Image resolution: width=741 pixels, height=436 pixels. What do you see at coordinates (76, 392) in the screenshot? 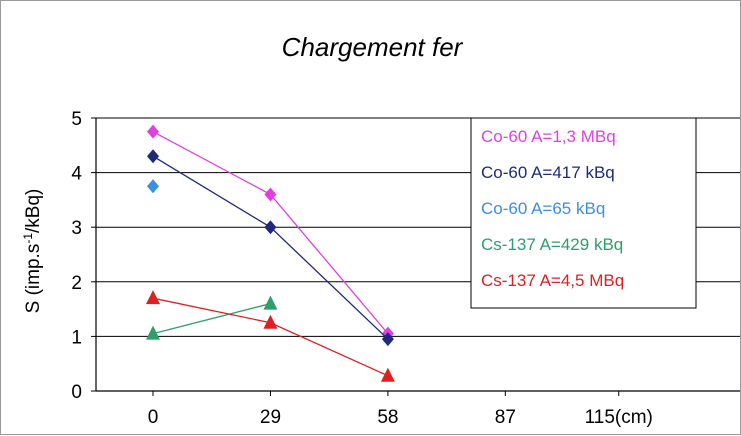
I see `y-tick-label-0: 0` at bounding box center [76, 392].